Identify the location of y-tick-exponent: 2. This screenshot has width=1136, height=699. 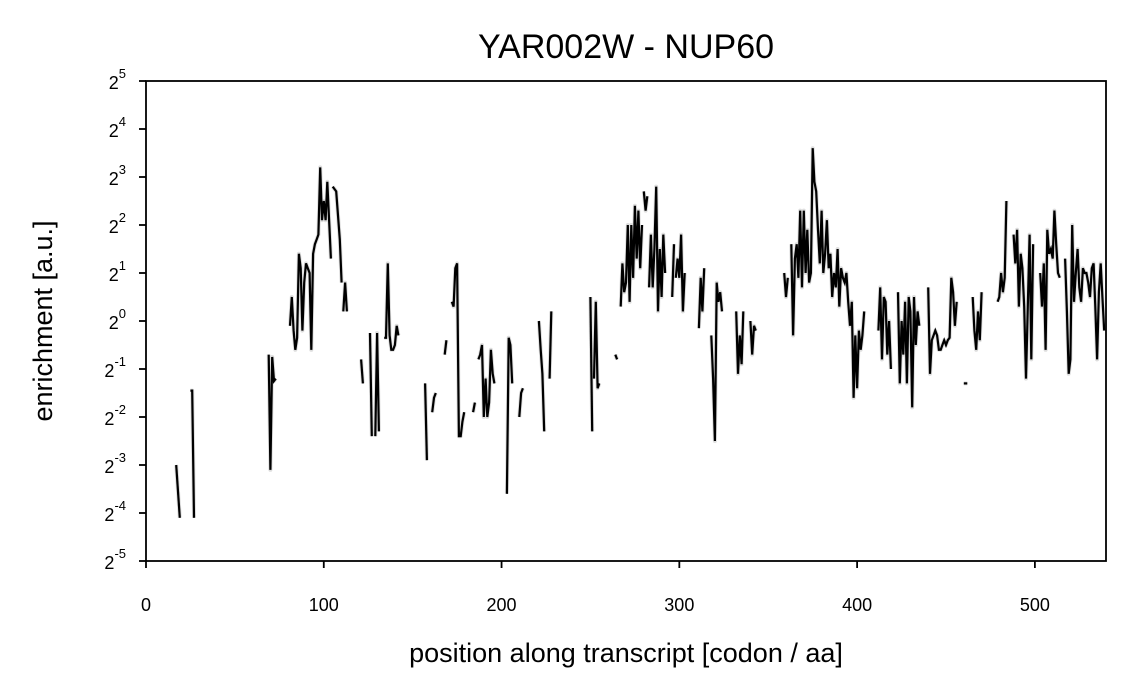
(122, 217).